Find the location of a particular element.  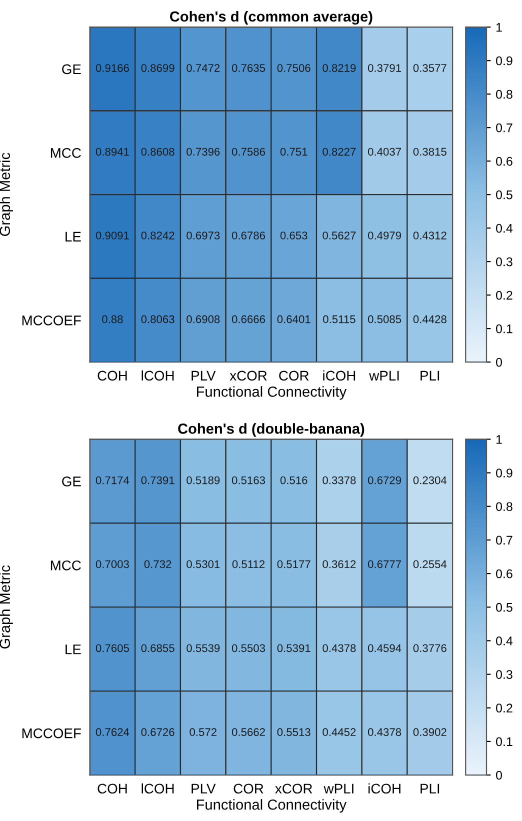

data-label: 0.7396 is located at coordinates (203, 152).